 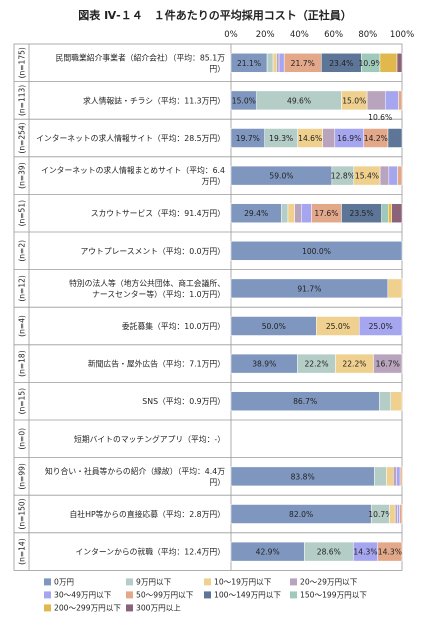 I want to click on data-label: 23.4%, so click(x=341, y=63).